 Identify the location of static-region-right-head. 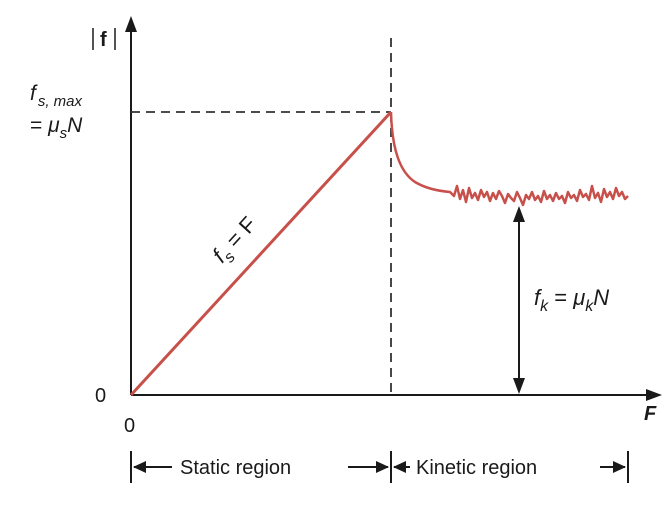
(382, 467).